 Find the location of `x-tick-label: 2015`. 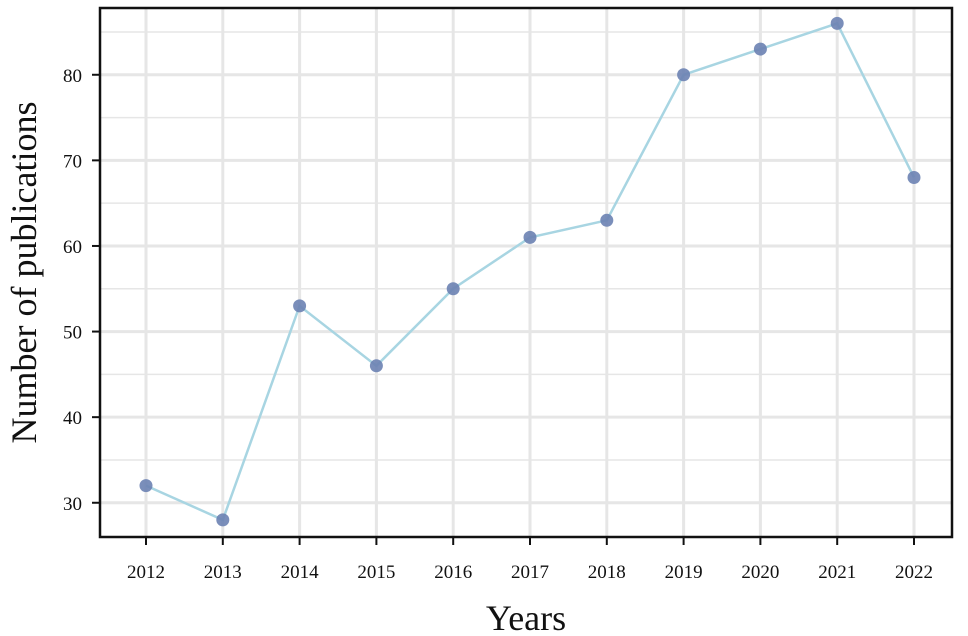

x-tick-label: 2015 is located at coordinates (376, 572).